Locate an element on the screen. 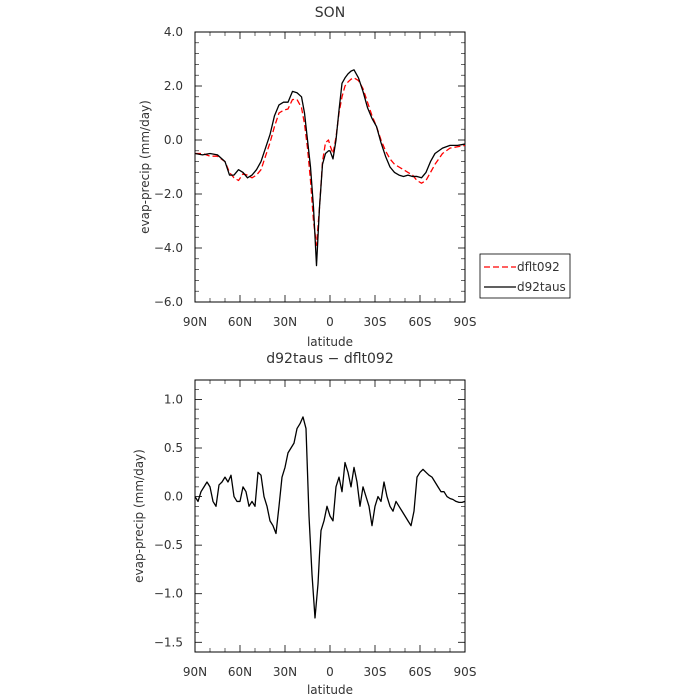 The height and width of the screenshot is (700, 700). top-x-tick-label: 60N is located at coordinates (240, 322).